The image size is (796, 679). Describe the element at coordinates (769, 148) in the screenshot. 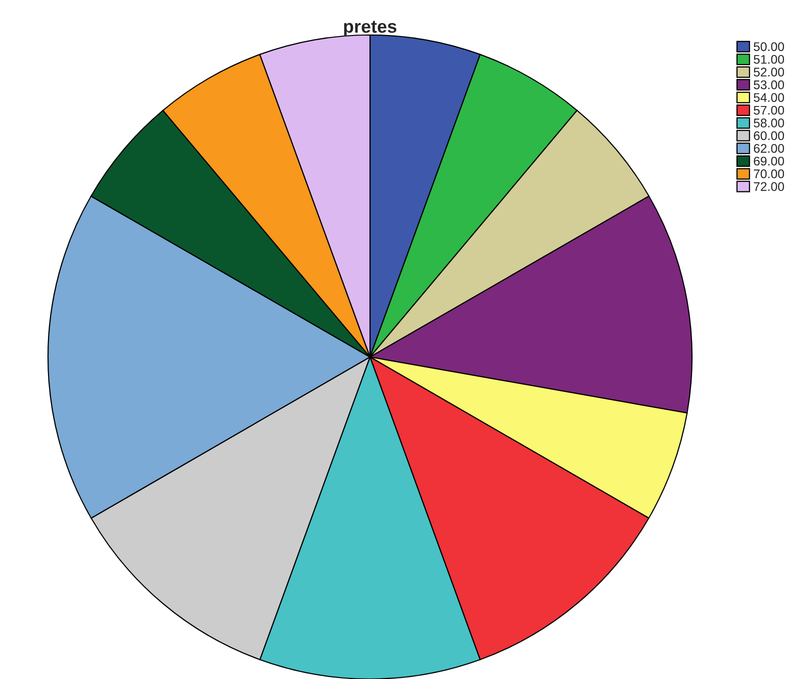

I see `legend-label: 62.00` at that location.